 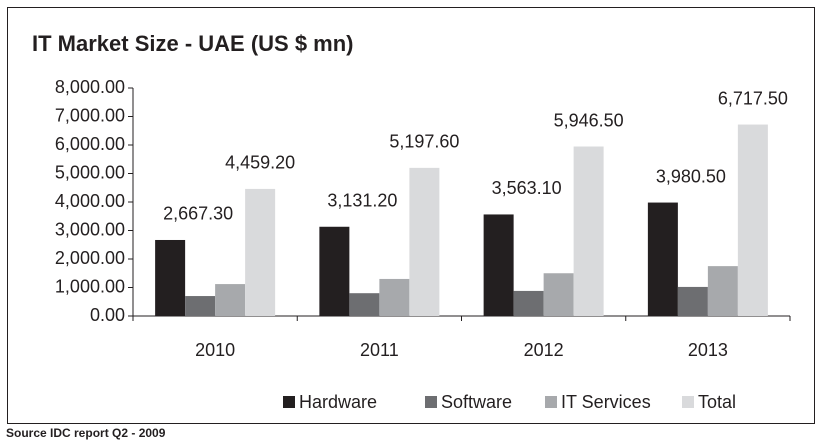 I want to click on data-label: 3,131.20, so click(x=362, y=201).